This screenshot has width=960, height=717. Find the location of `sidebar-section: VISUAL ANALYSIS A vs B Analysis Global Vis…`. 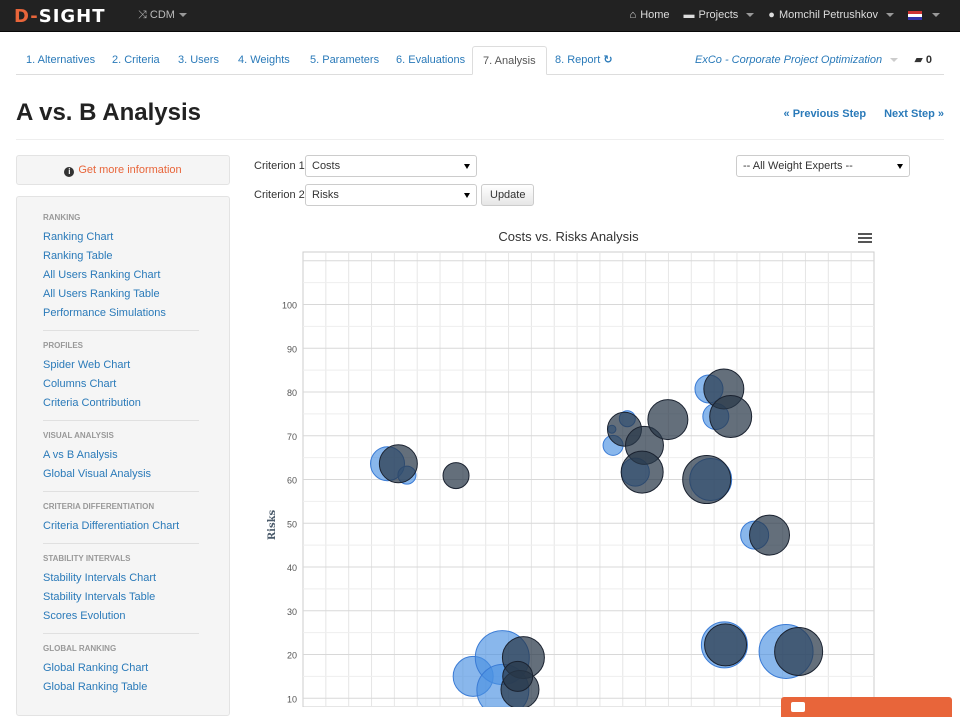

sidebar-section: VISUAL ANALYSIS A vs B Analysis Global Vis… is located at coordinates (136, 461).